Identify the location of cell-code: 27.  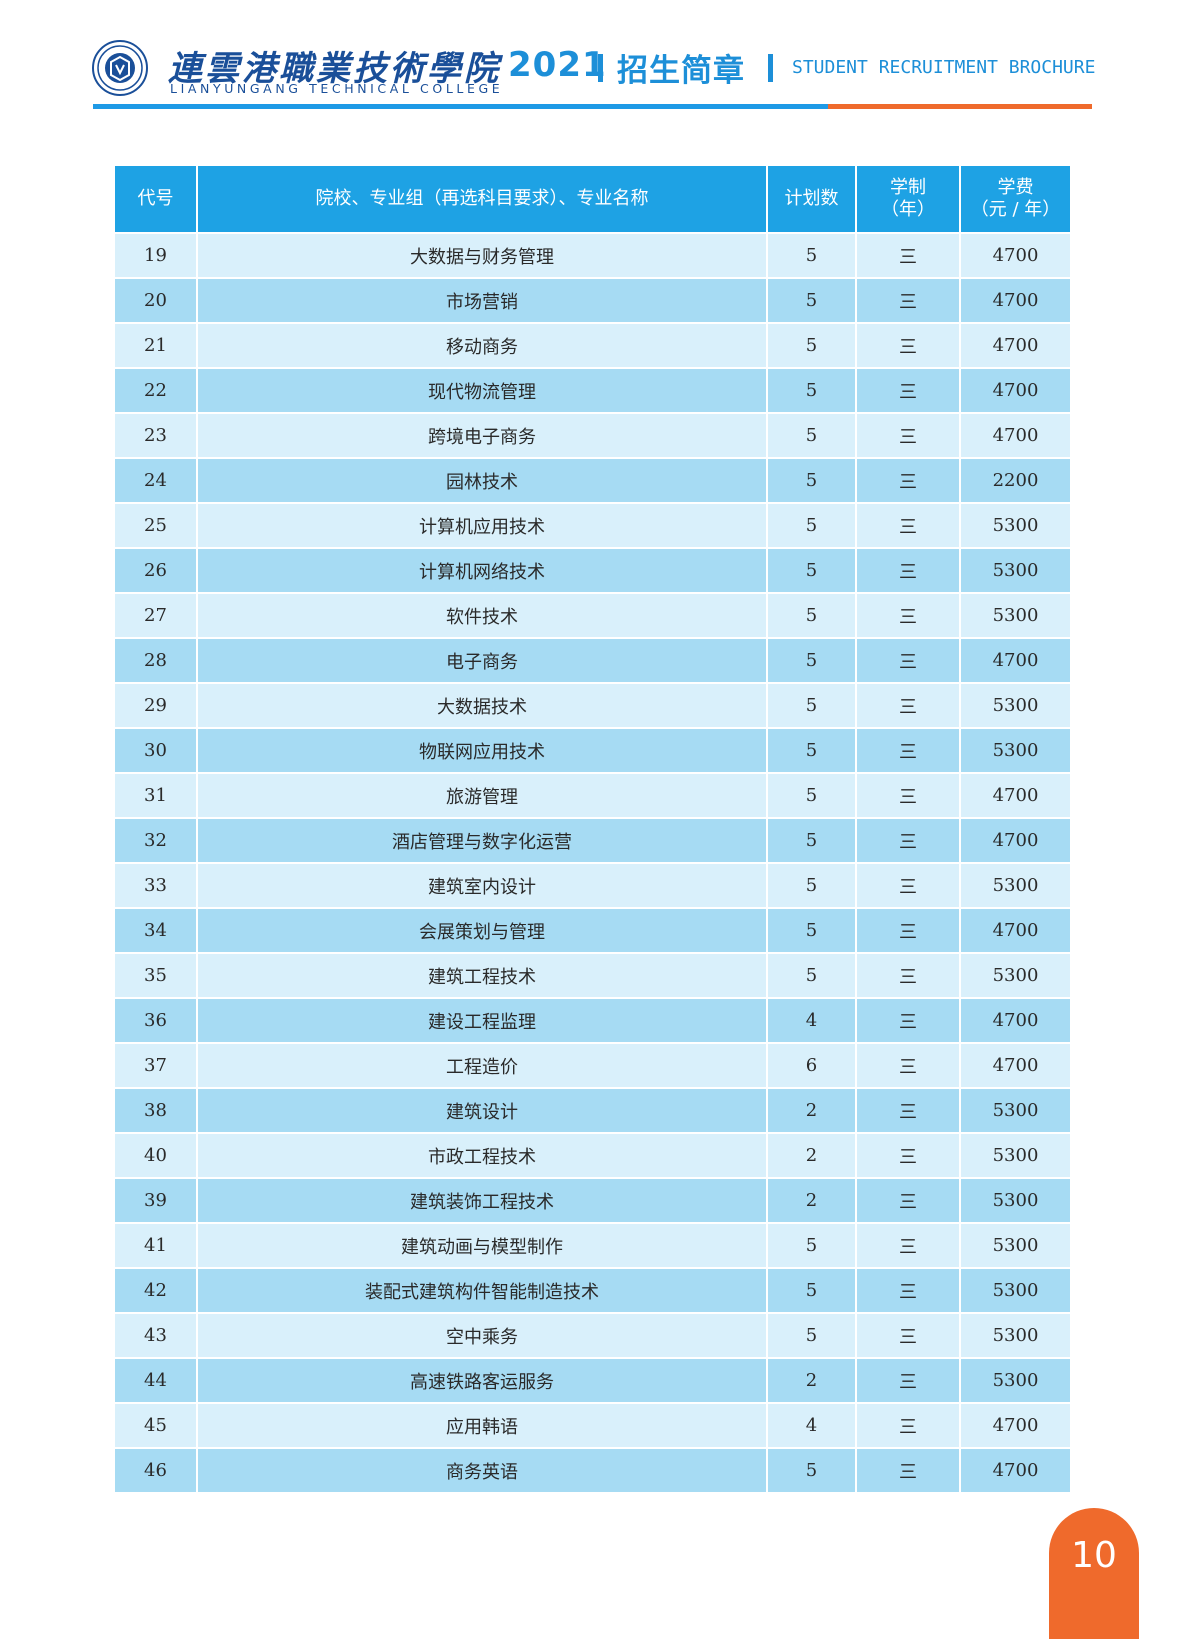
(156, 615).